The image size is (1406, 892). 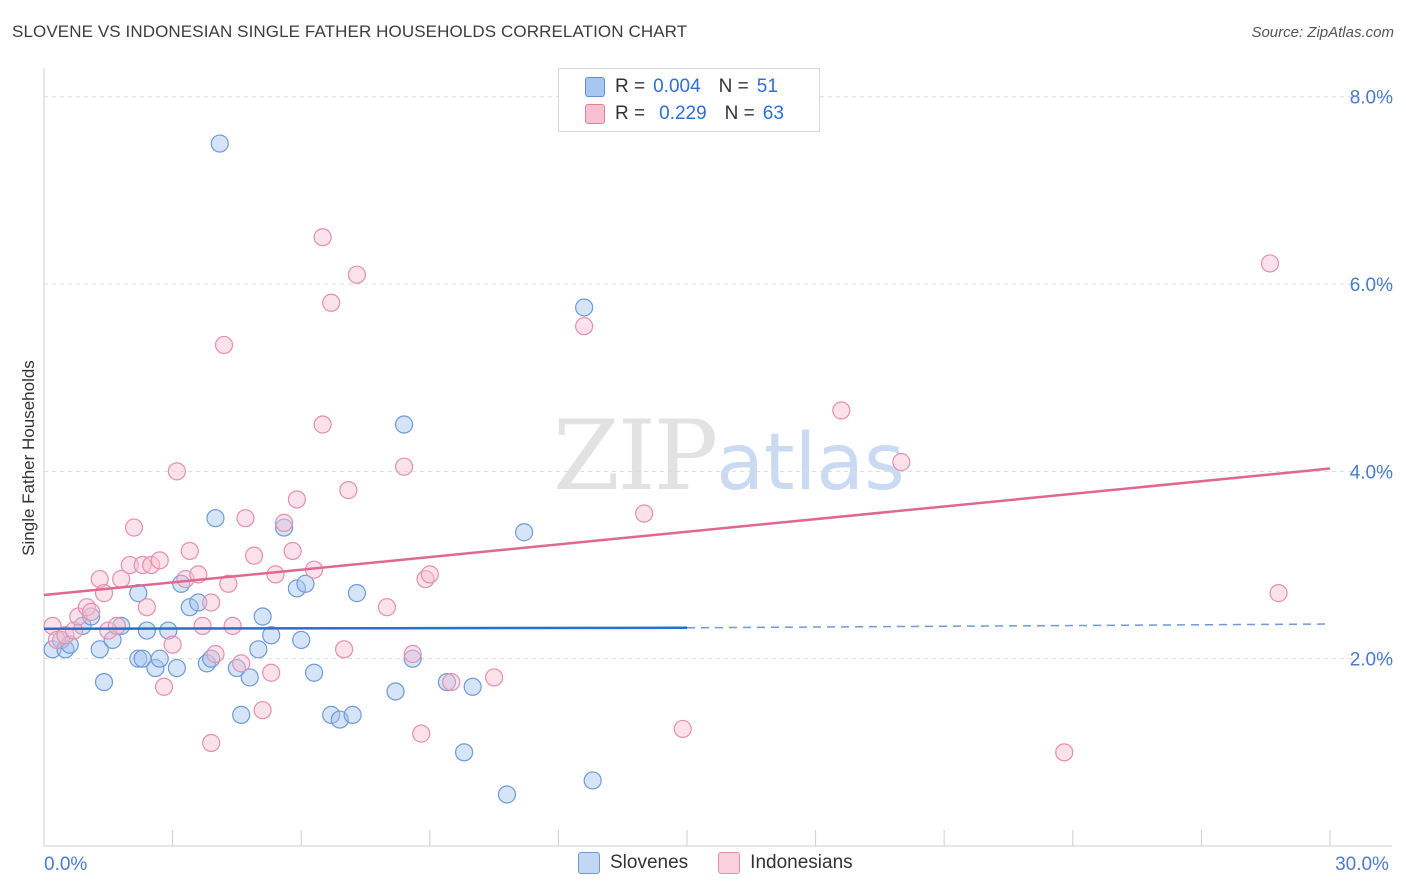 I want to click on n-value-indonesians: 63, so click(x=773, y=113).